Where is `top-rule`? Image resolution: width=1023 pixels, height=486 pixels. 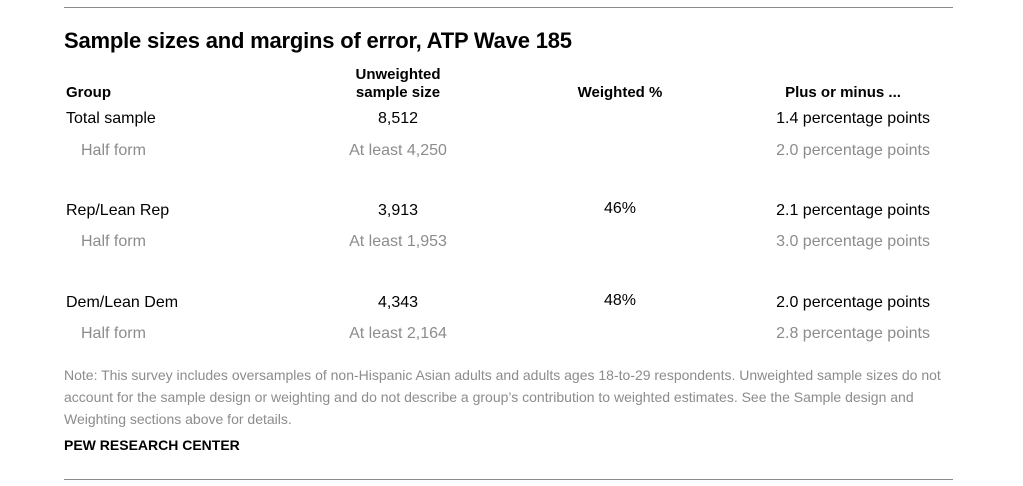
top-rule is located at coordinates (508, 7).